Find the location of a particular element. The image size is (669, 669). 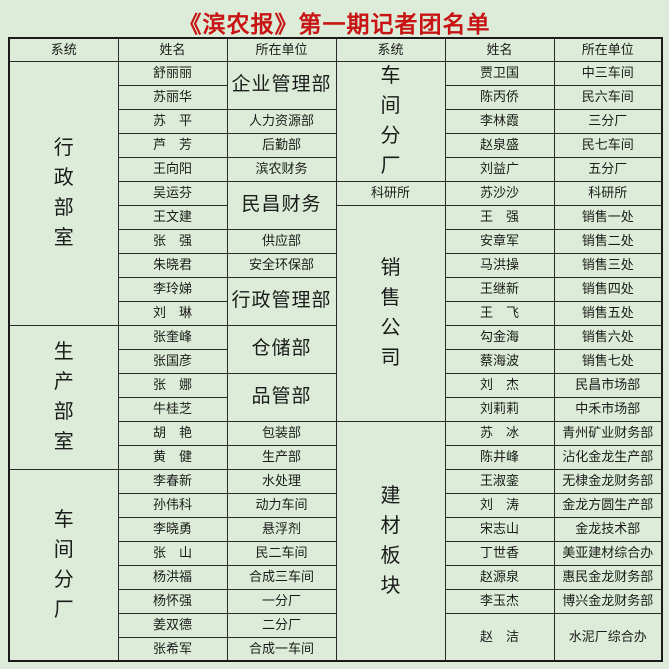

unit-cell-right: 博兴金龙财务部 is located at coordinates (608, 601).